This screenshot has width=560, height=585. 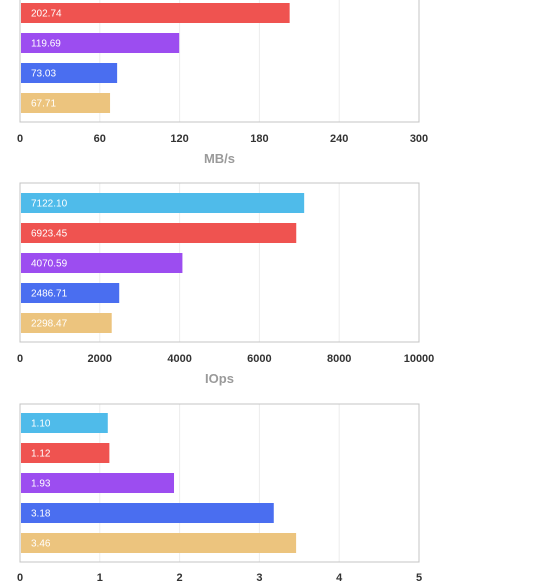 What do you see at coordinates (219, 158) in the screenshot?
I see `x-axis-label: MB/s` at bounding box center [219, 158].